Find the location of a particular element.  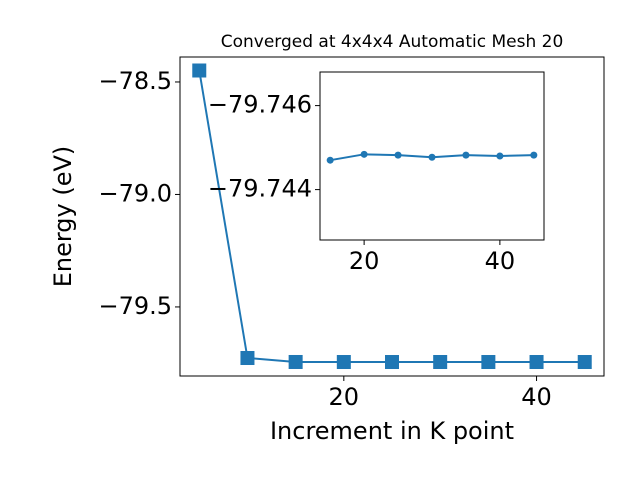

y-tick-label: −79.0 is located at coordinates (135, 193).